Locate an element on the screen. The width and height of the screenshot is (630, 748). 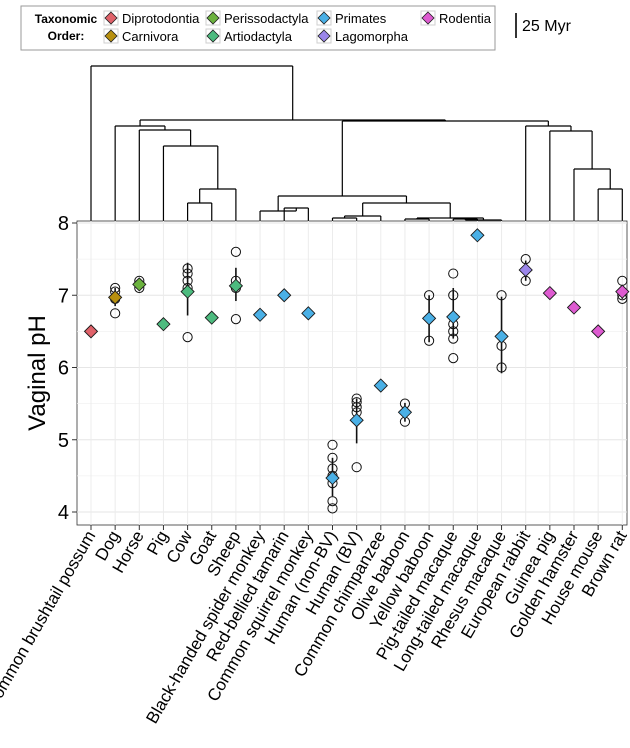
legend-label: Lagomorpha is located at coordinates (372, 36).